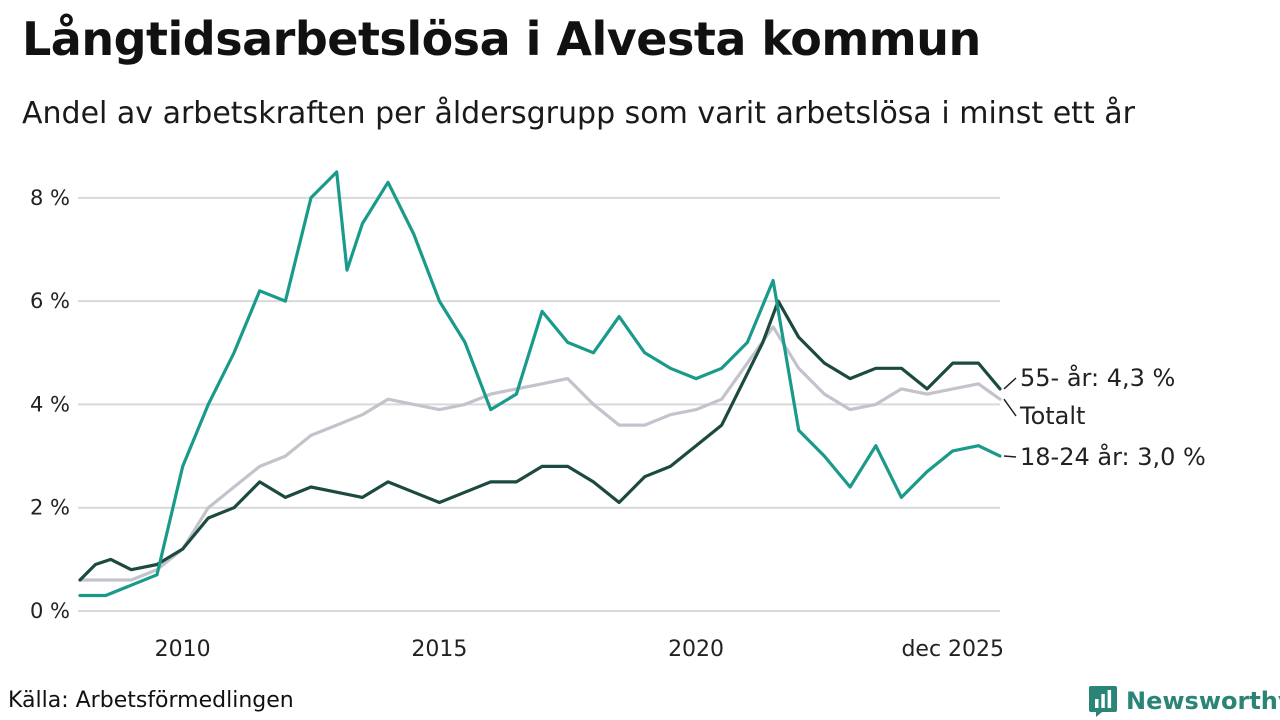 This screenshot has width=1280, height=720. I want to click on brand-logo: Newsworthy, so click(1184, 701).